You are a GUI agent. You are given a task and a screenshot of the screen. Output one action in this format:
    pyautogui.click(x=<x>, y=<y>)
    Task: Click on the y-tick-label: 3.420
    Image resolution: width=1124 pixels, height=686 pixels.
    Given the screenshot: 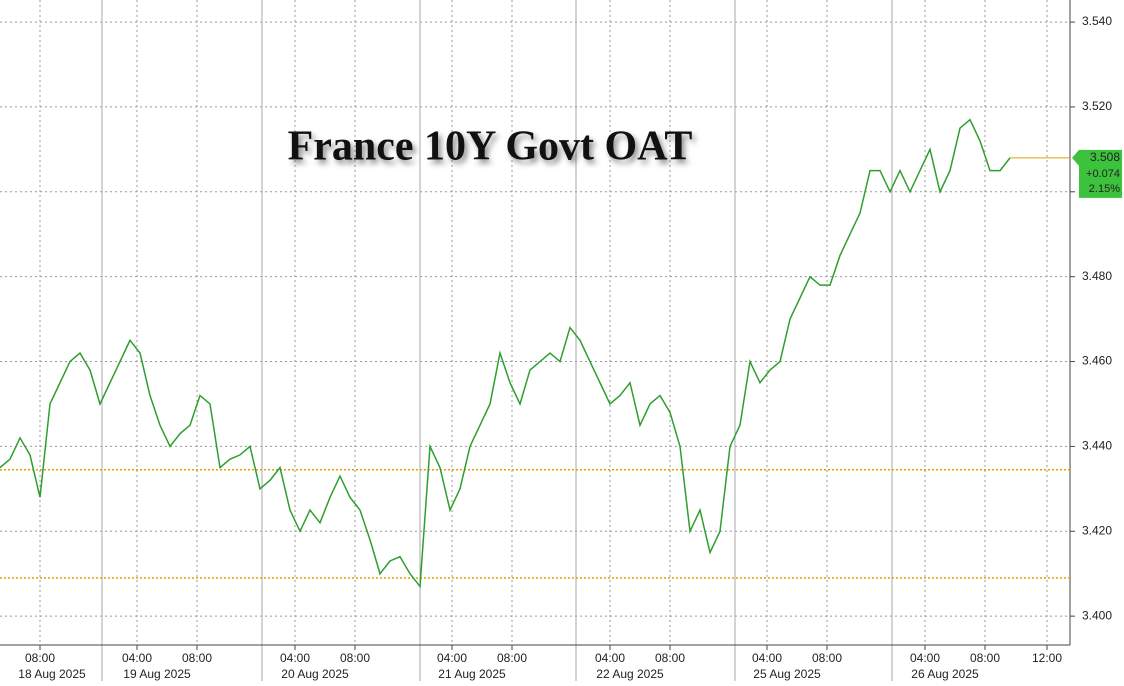 What is the action you would take?
    pyautogui.click(x=1097, y=530)
    